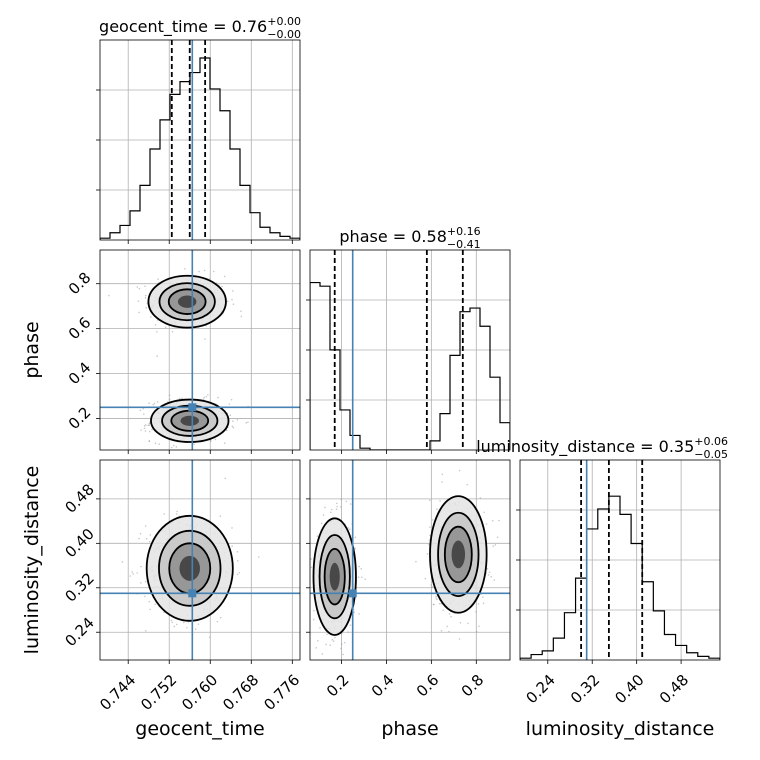 The width and height of the screenshot is (760, 760). Describe the element at coordinates (80, 284) in the screenshot. I see `y-tick-label: 0.8` at that location.